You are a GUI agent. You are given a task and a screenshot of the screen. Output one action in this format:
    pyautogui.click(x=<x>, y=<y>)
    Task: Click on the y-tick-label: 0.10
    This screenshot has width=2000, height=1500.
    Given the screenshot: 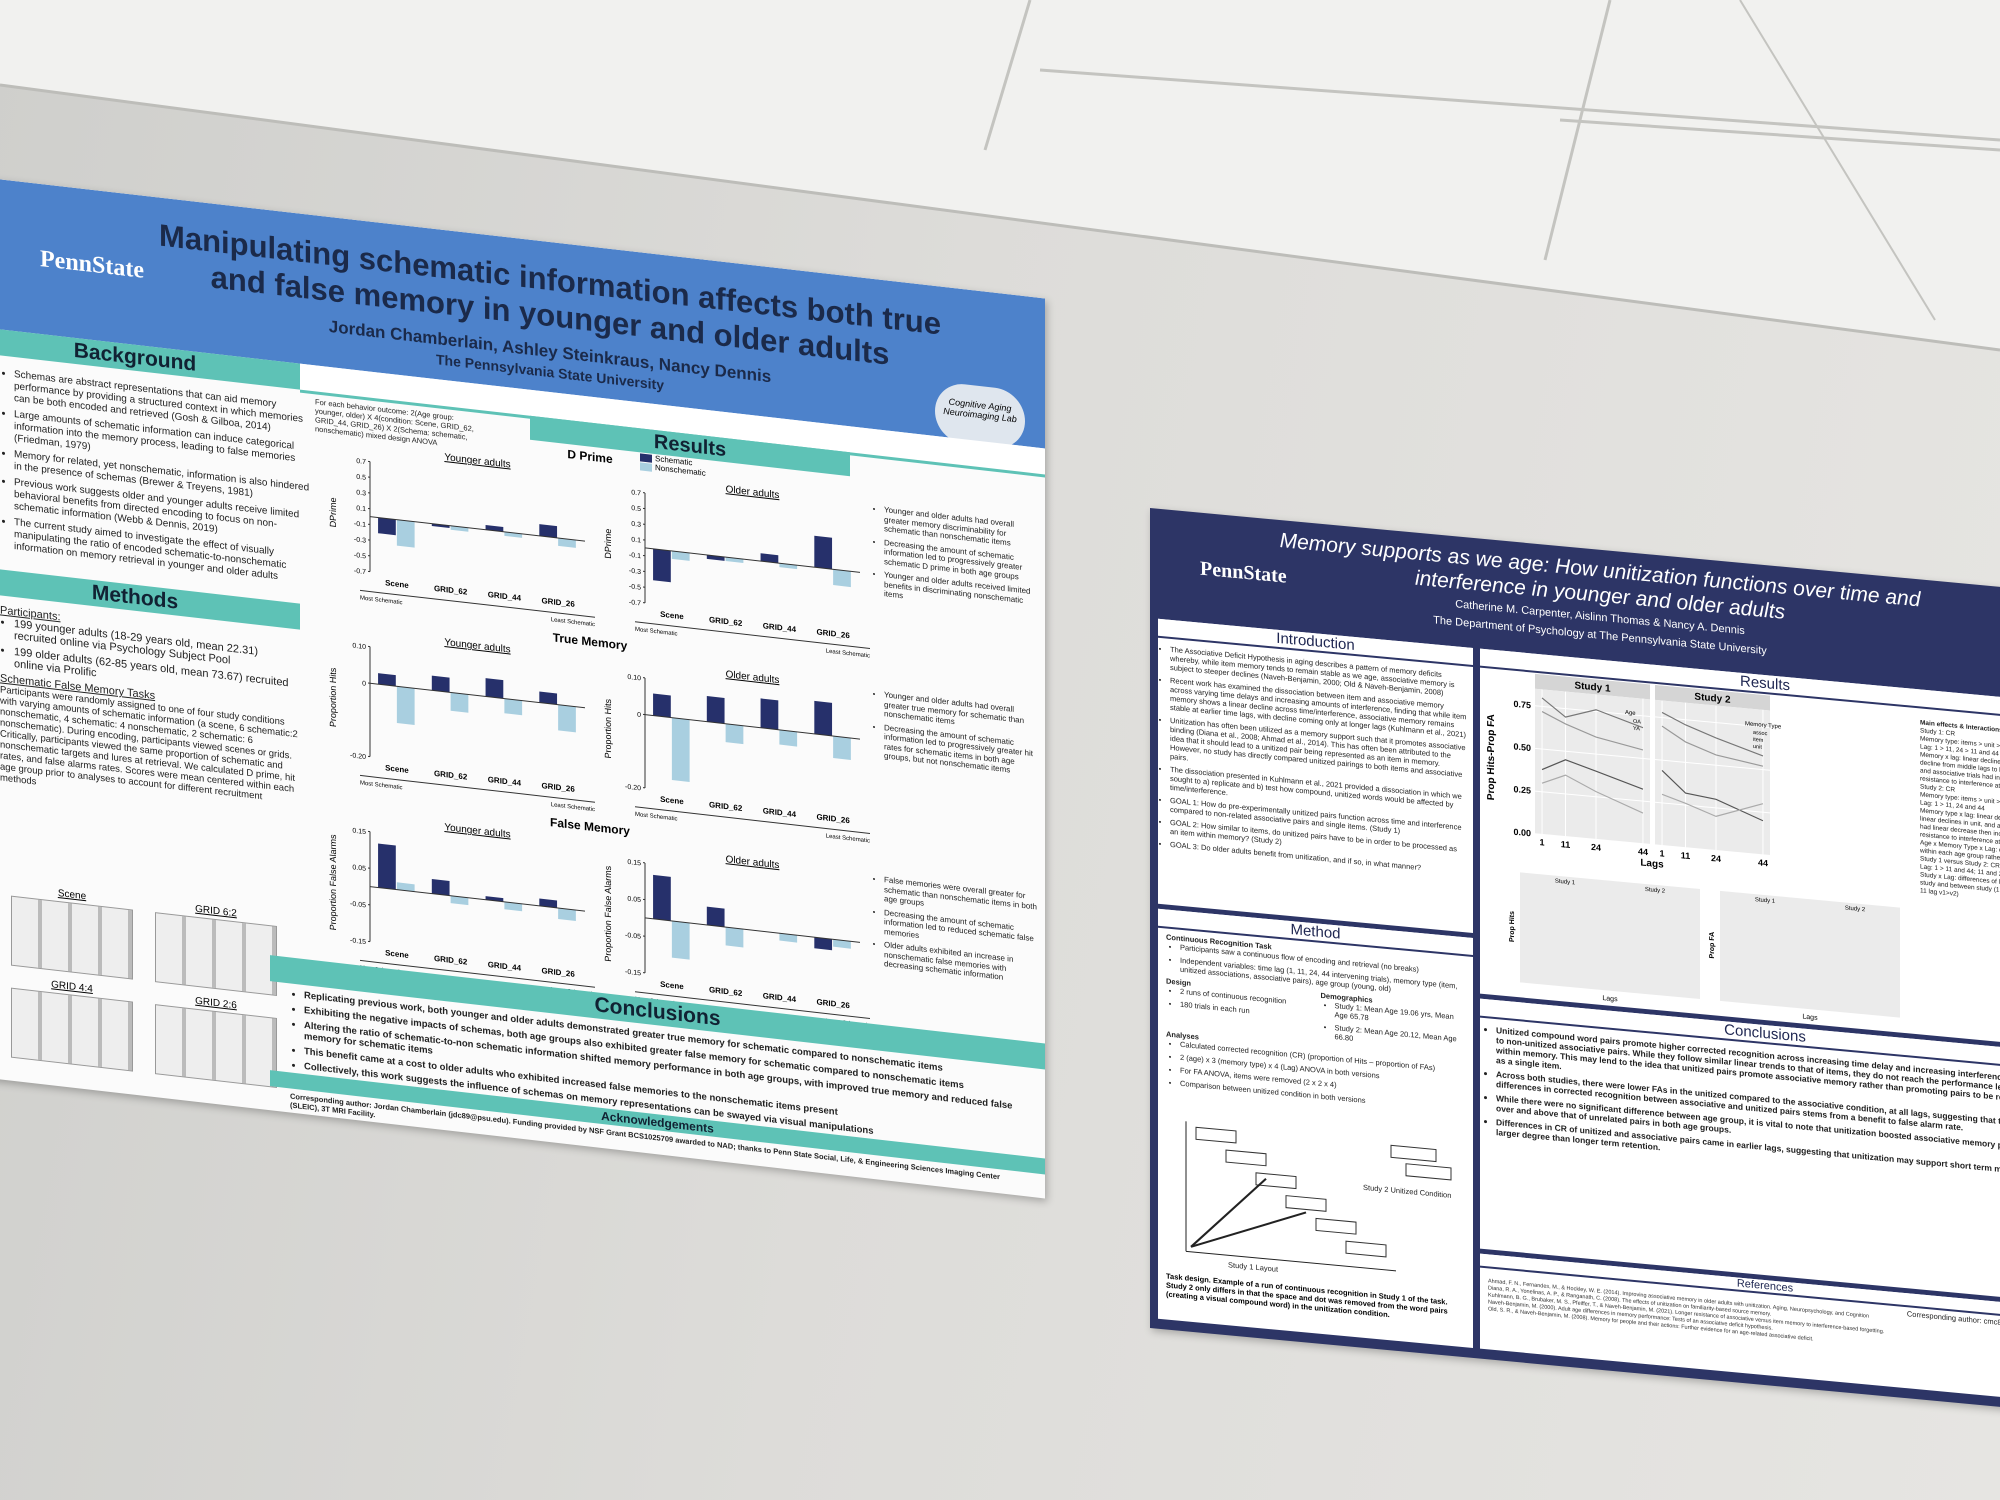 What is the action you would take?
    pyautogui.click(x=359, y=647)
    